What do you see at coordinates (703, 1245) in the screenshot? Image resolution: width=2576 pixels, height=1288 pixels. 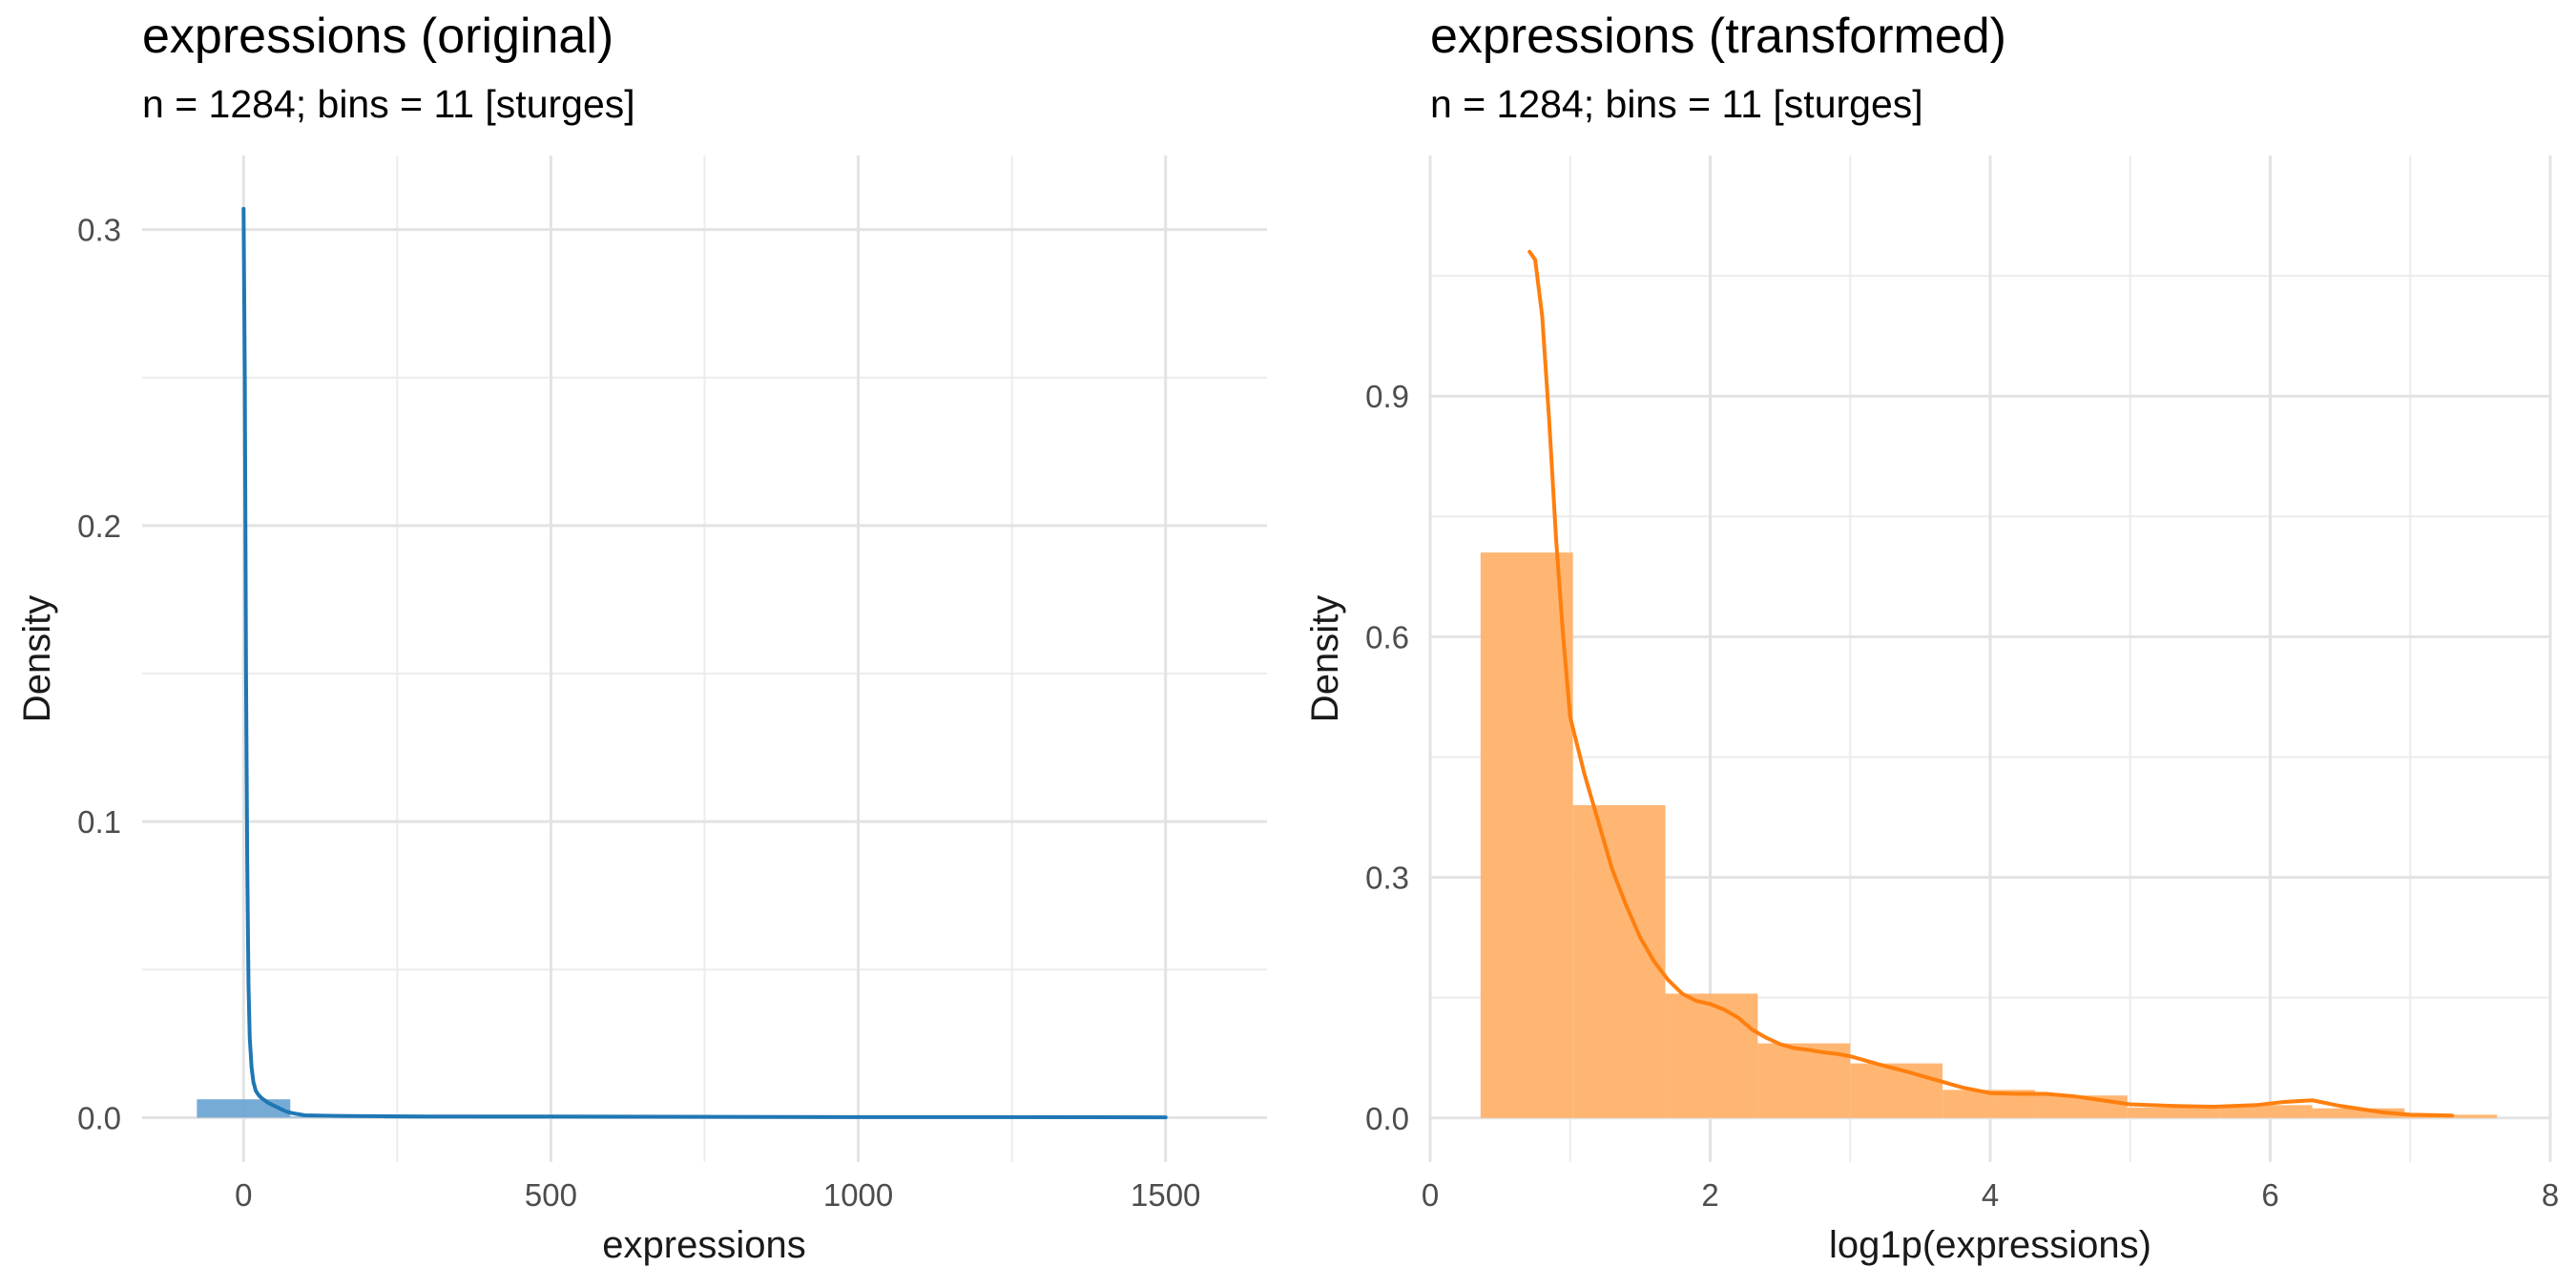 I see `x-axis-label: expressions` at bounding box center [703, 1245].